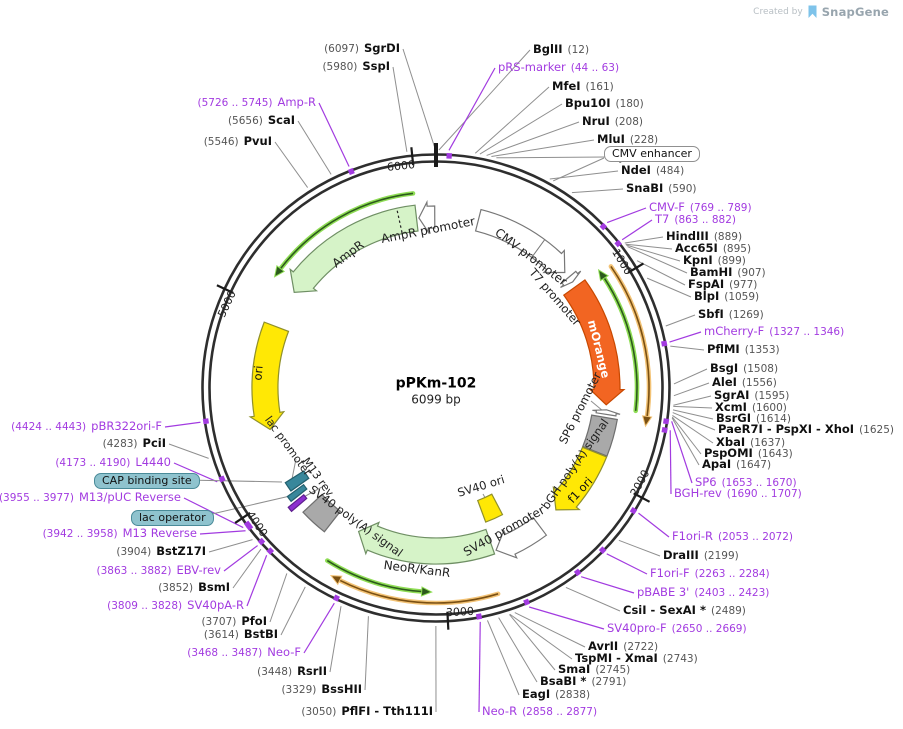 This screenshot has width=903, height=729. I want to click on connector-bsmi, so click(247, 568).